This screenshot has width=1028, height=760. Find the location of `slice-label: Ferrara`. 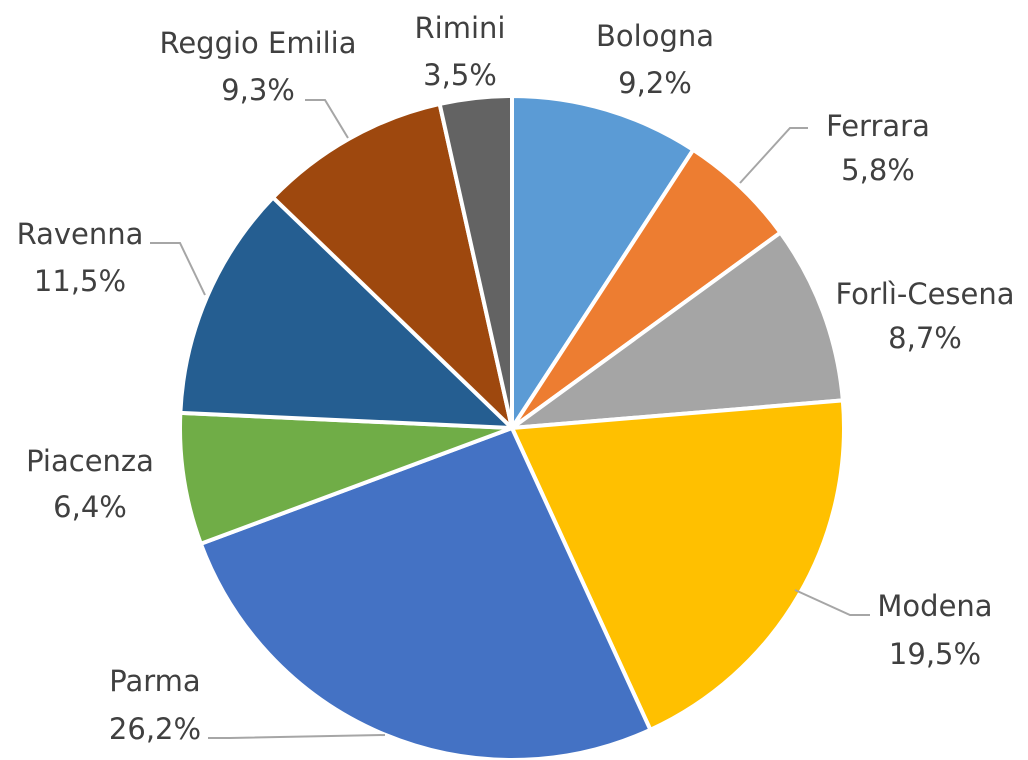

slice-label: Ferrara is located at coordinates (878, 126).